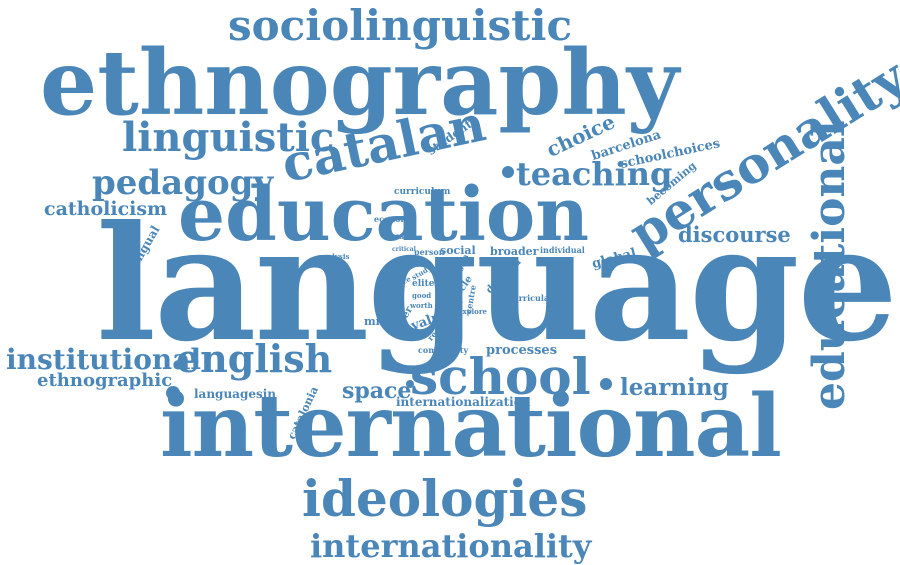 The height and width of the screenshot is (565, 900). Describe the element at coordinates (443, 350) in the screenshot. I see `word-community: community` at that location.